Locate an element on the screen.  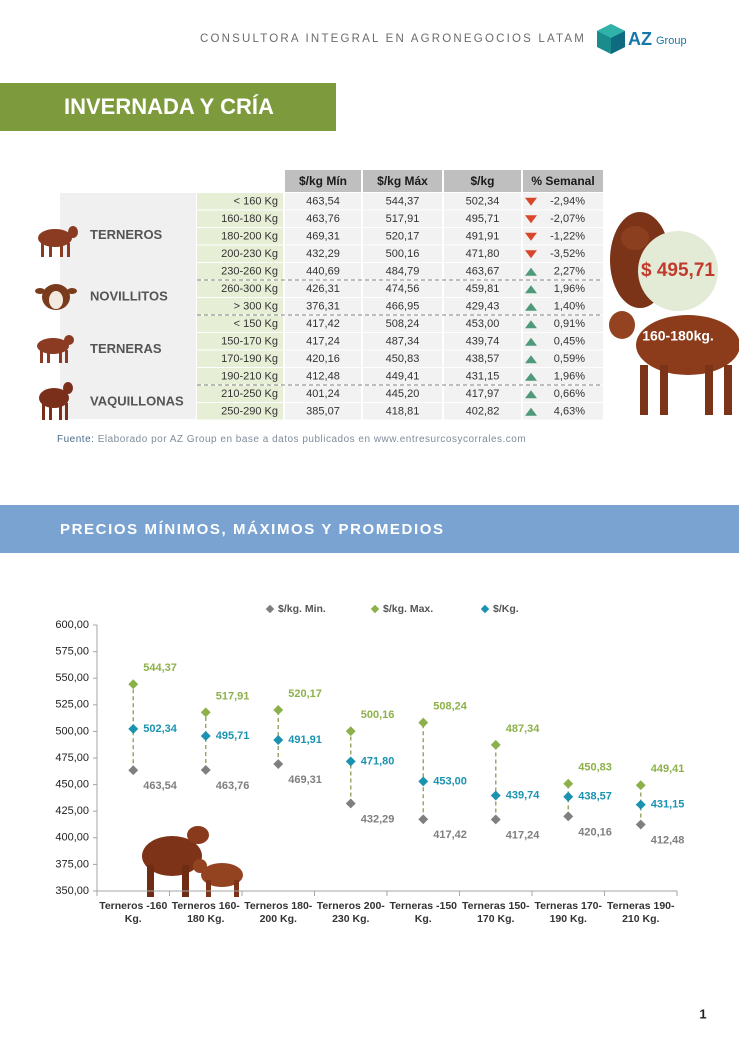
weekly-change: -3,52% is located at coordinates (567, 254).